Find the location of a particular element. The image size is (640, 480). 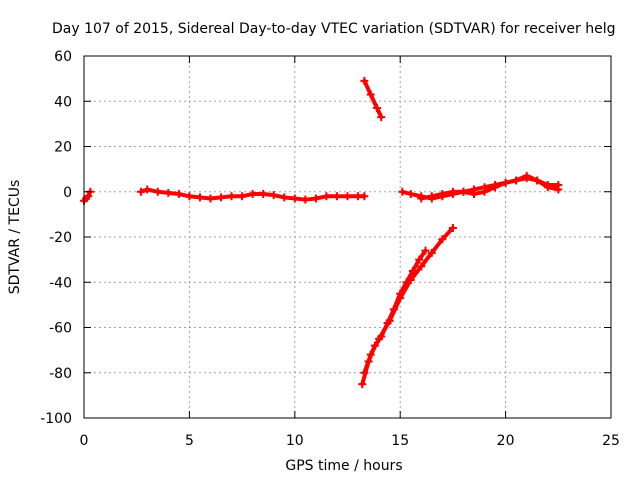

y-tick-label: -100 is located at coordinates (56, 419).